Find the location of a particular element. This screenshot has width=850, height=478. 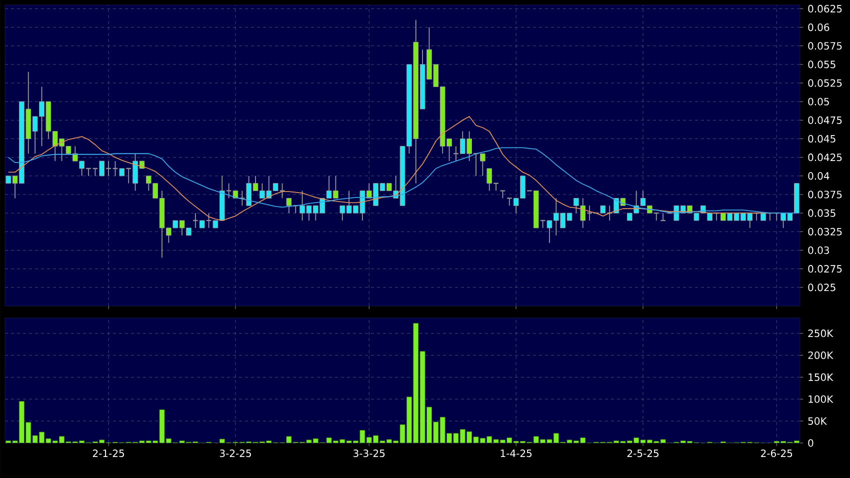

y-tick-label: 0.0475 is located at coordinates (825, 120).